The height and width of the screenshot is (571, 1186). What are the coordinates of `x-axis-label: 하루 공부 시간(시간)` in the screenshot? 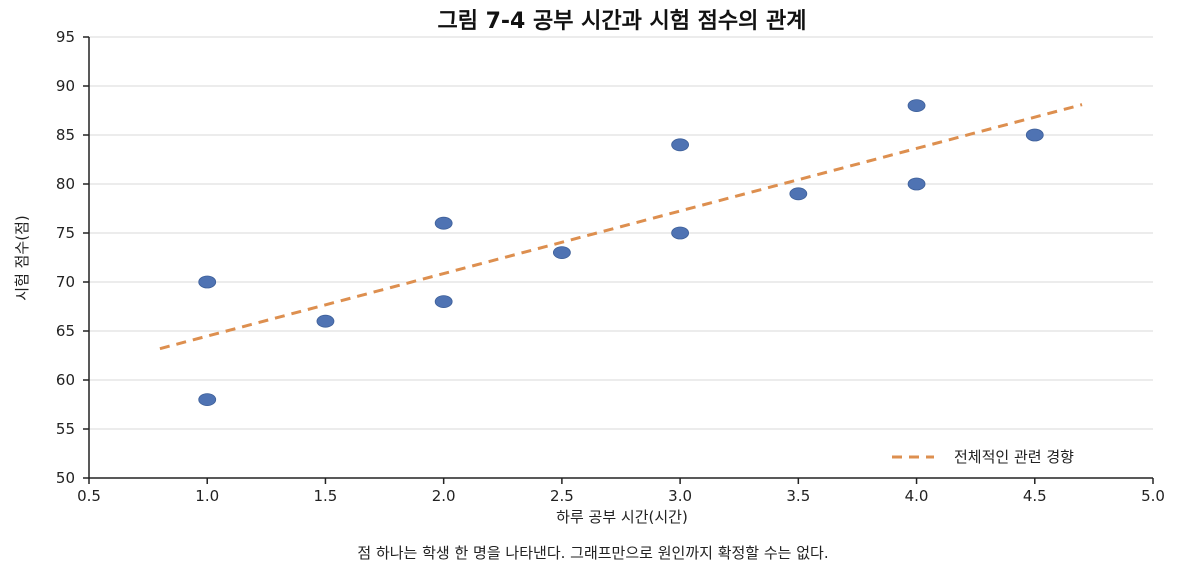 It's located at (622, 517).